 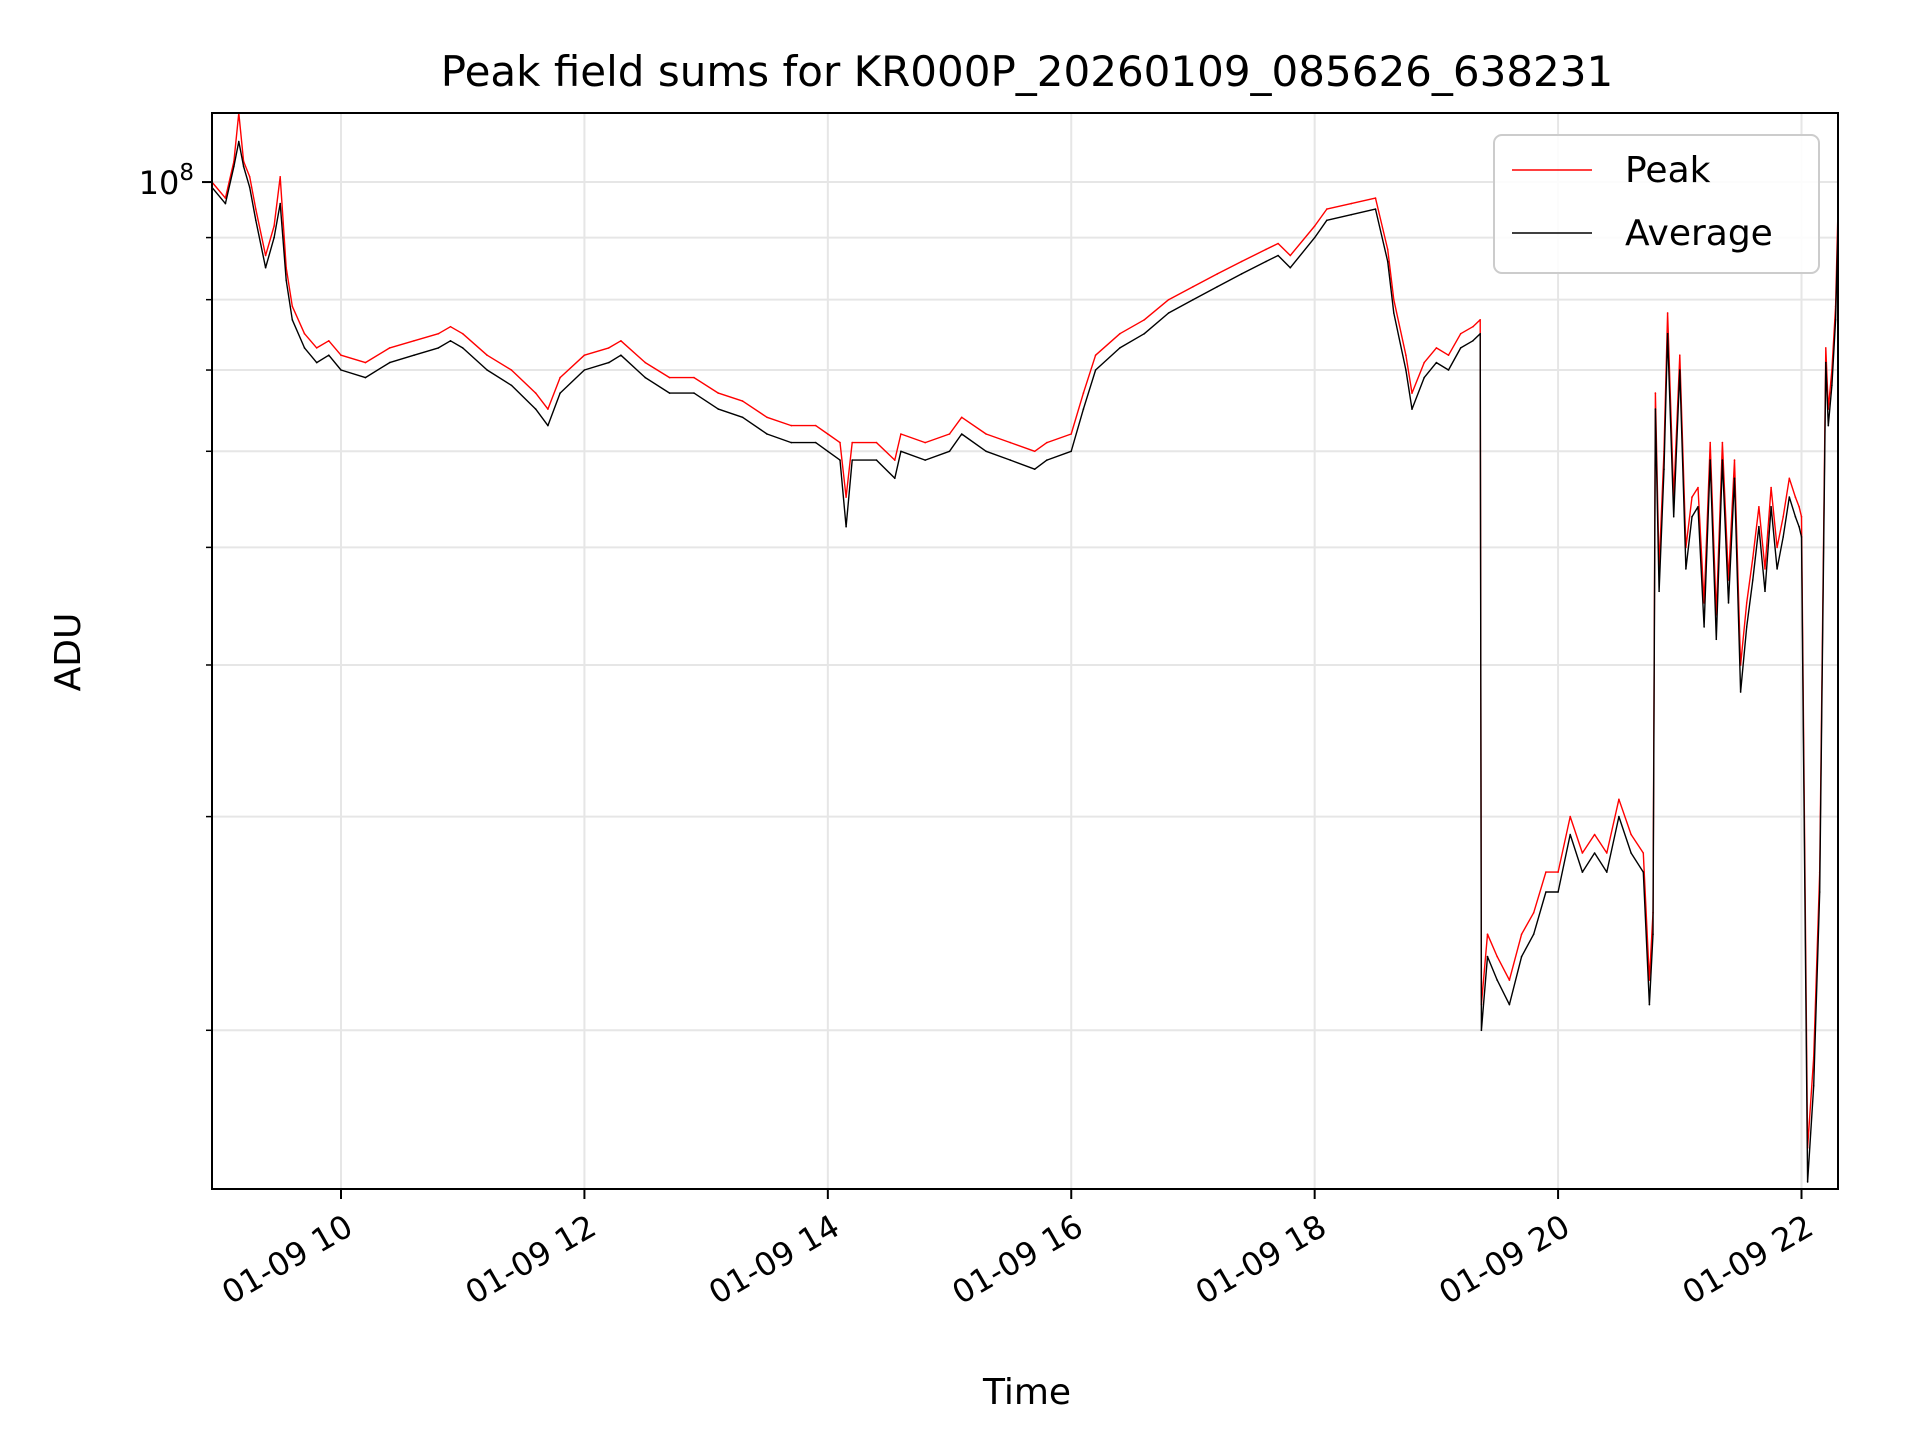 What do you see at coordinates (1026, 1392) in the screenshot?
I see `x-axis-label: Time` at bounding box center [1026, 1392].